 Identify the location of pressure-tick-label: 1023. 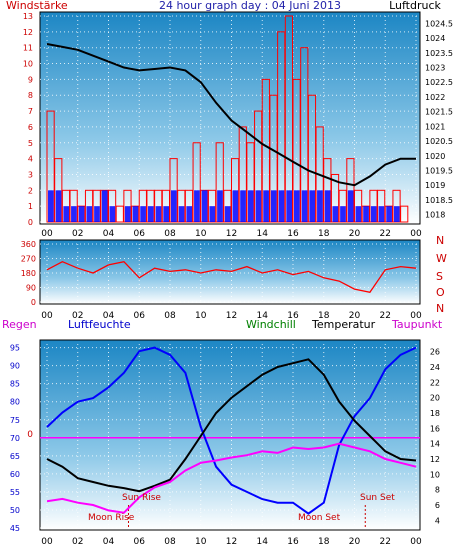
(435, 68).